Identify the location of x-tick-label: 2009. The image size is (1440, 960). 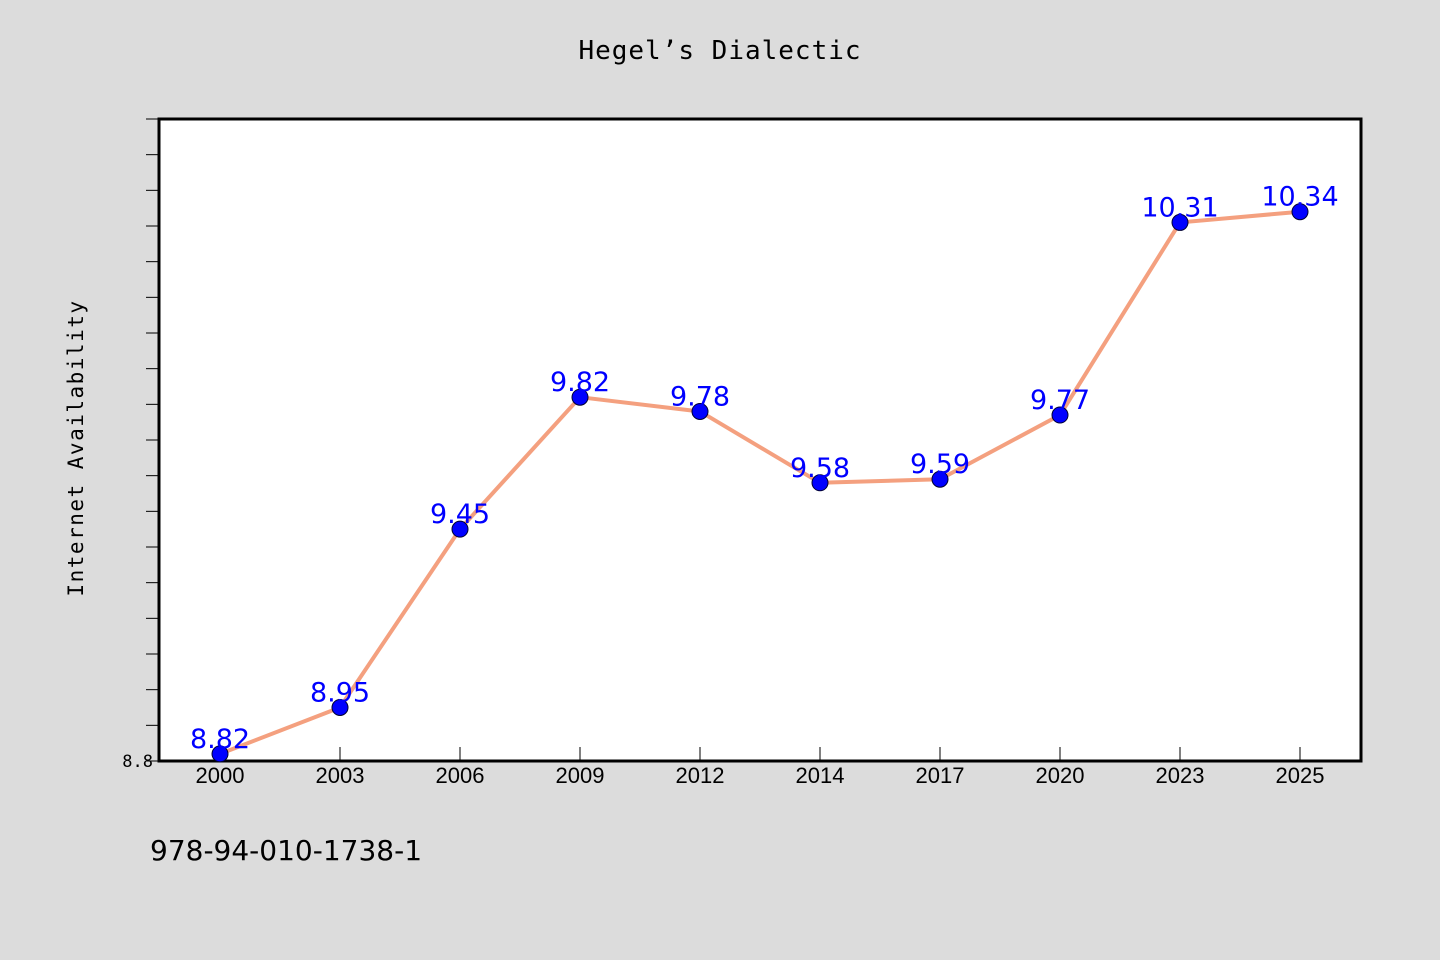
(580, 775).